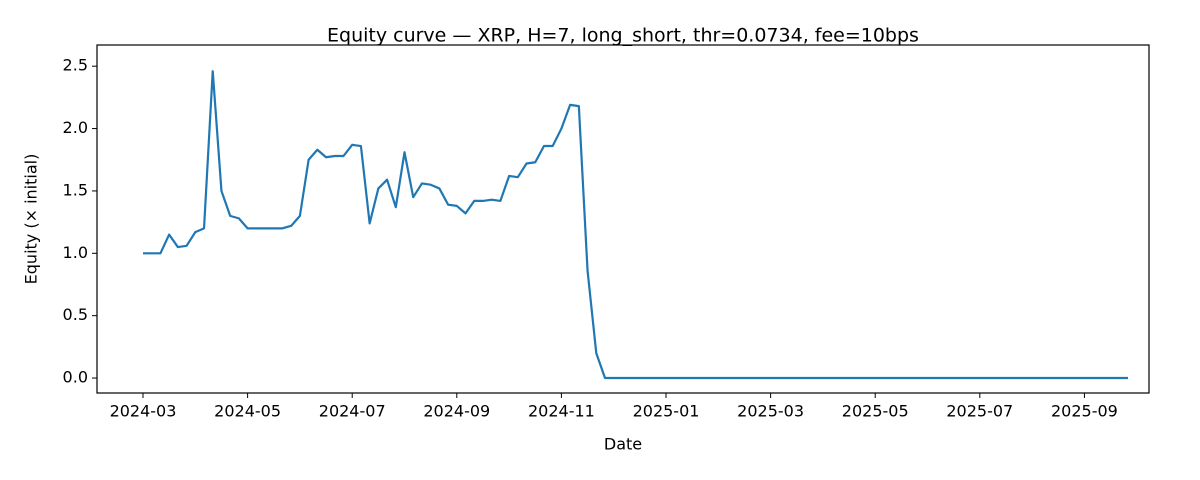 The width and height of the screenshot is (1200, 480). What do you see at coordinates (75, 252) in the screenshot?
I see `y-tick-label: 1.0` at bounding box center [75, 252].